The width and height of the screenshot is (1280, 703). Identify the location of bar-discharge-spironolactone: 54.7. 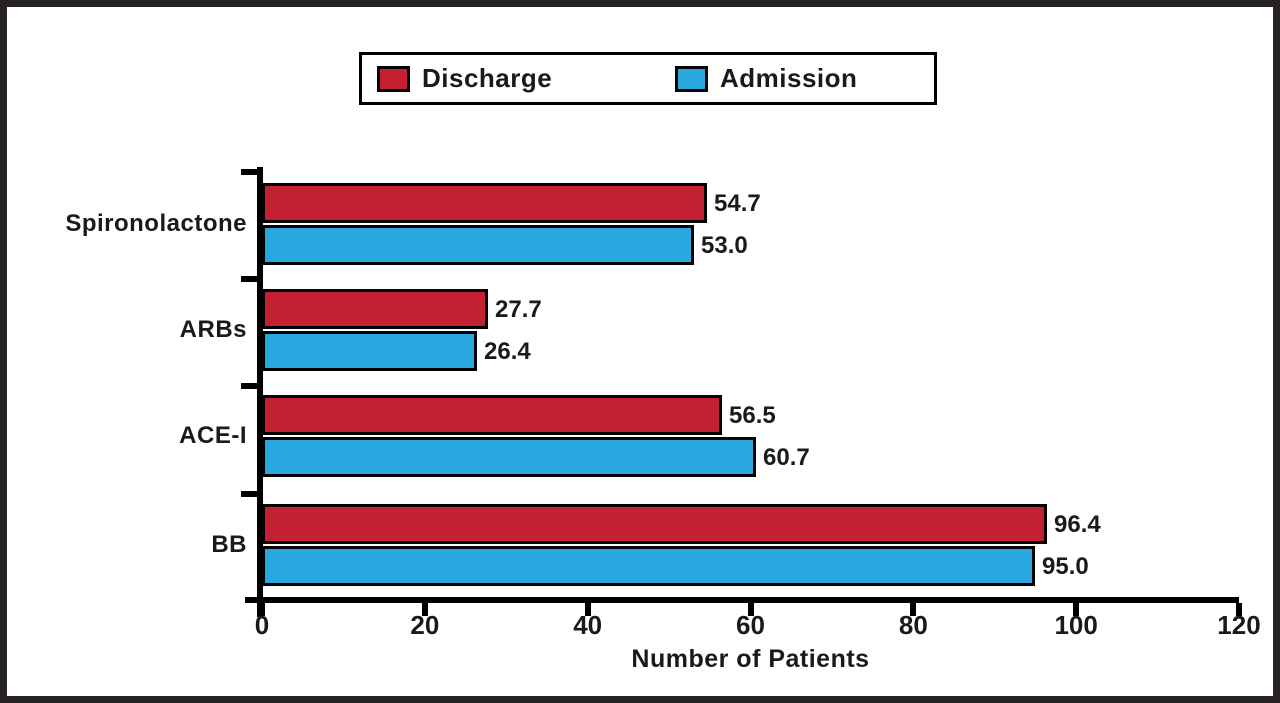
(511, 203).